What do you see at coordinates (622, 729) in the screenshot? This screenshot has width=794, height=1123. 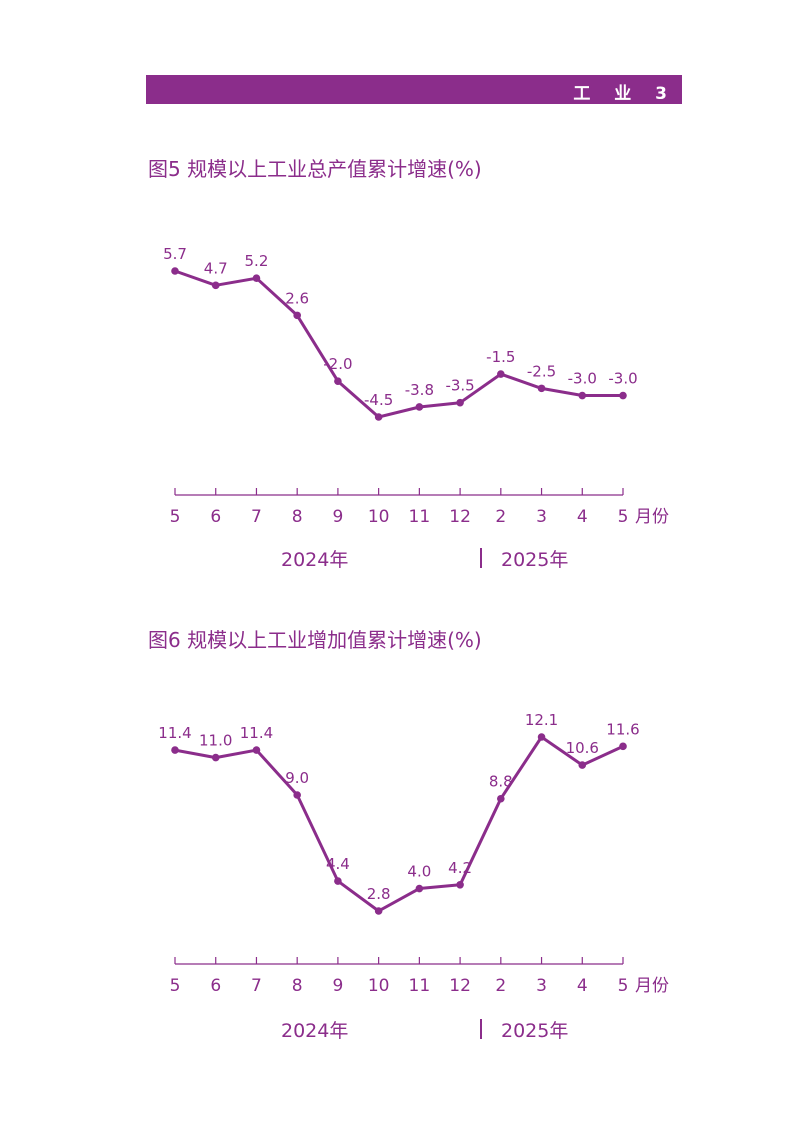 I see `data-label: 11.6` at bounding box center [622, 729].